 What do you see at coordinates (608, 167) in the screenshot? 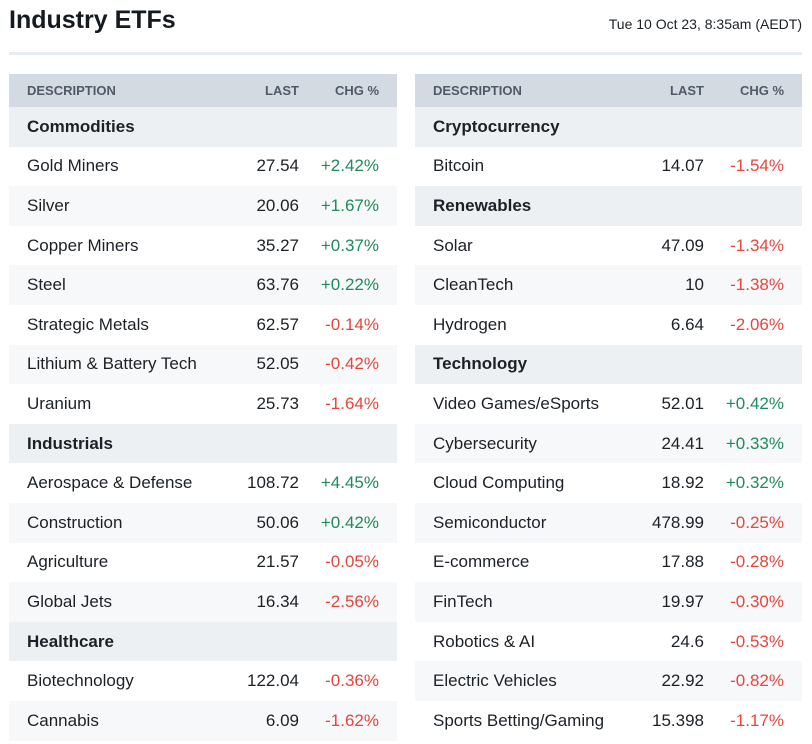
I see `table-row: Bitcoin 14.07 -1.54%` at bounding box center [608, 167].